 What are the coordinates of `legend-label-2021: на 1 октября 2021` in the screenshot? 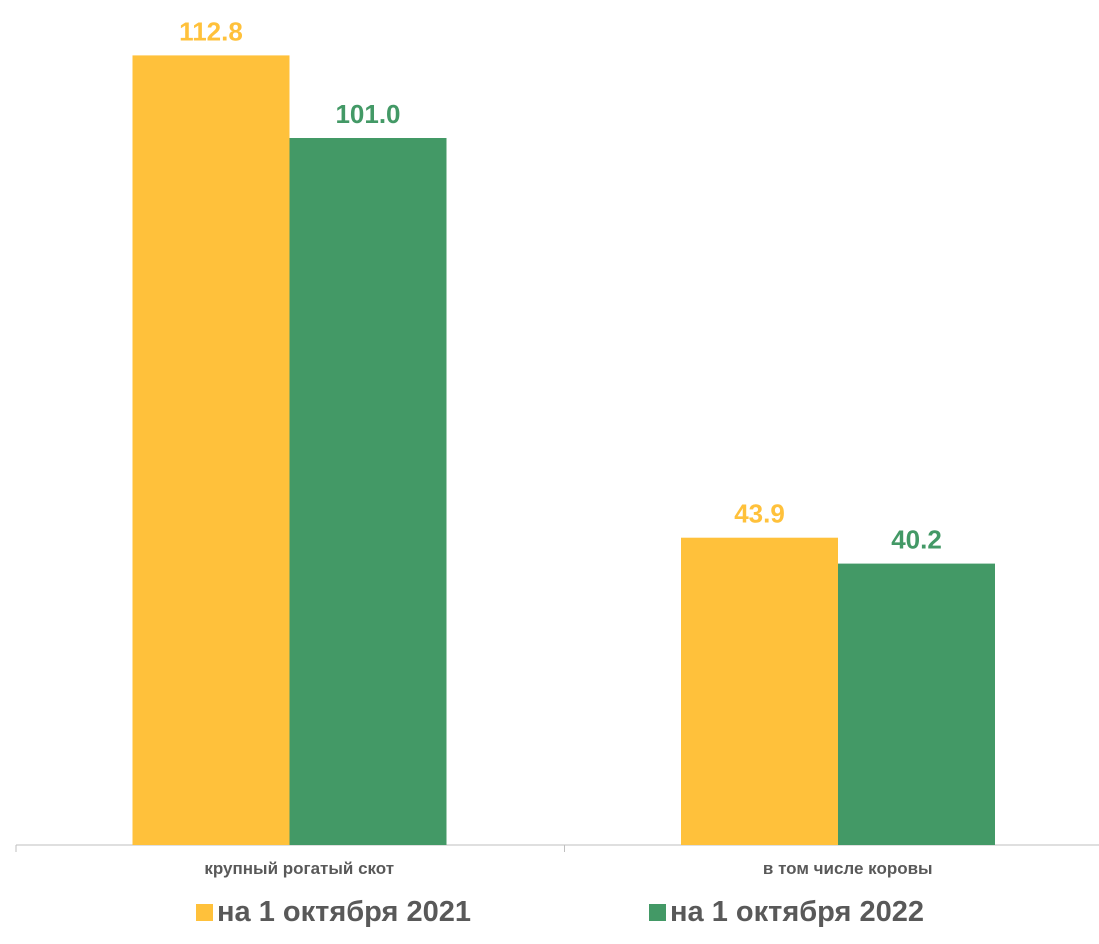 It's located at (344, 911).